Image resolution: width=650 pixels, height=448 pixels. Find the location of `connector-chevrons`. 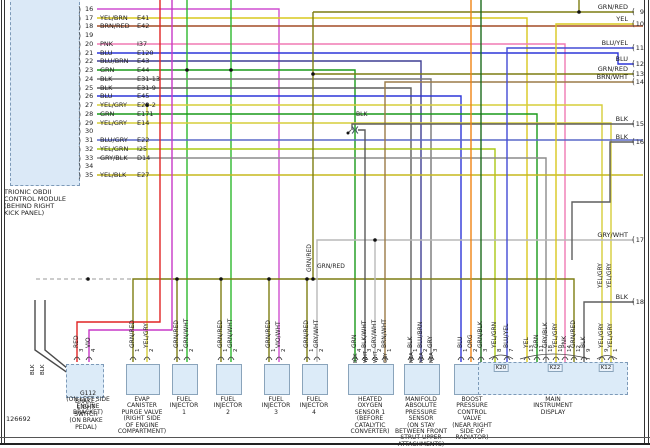

connector-chevrons is located at coordinates (344, 358).